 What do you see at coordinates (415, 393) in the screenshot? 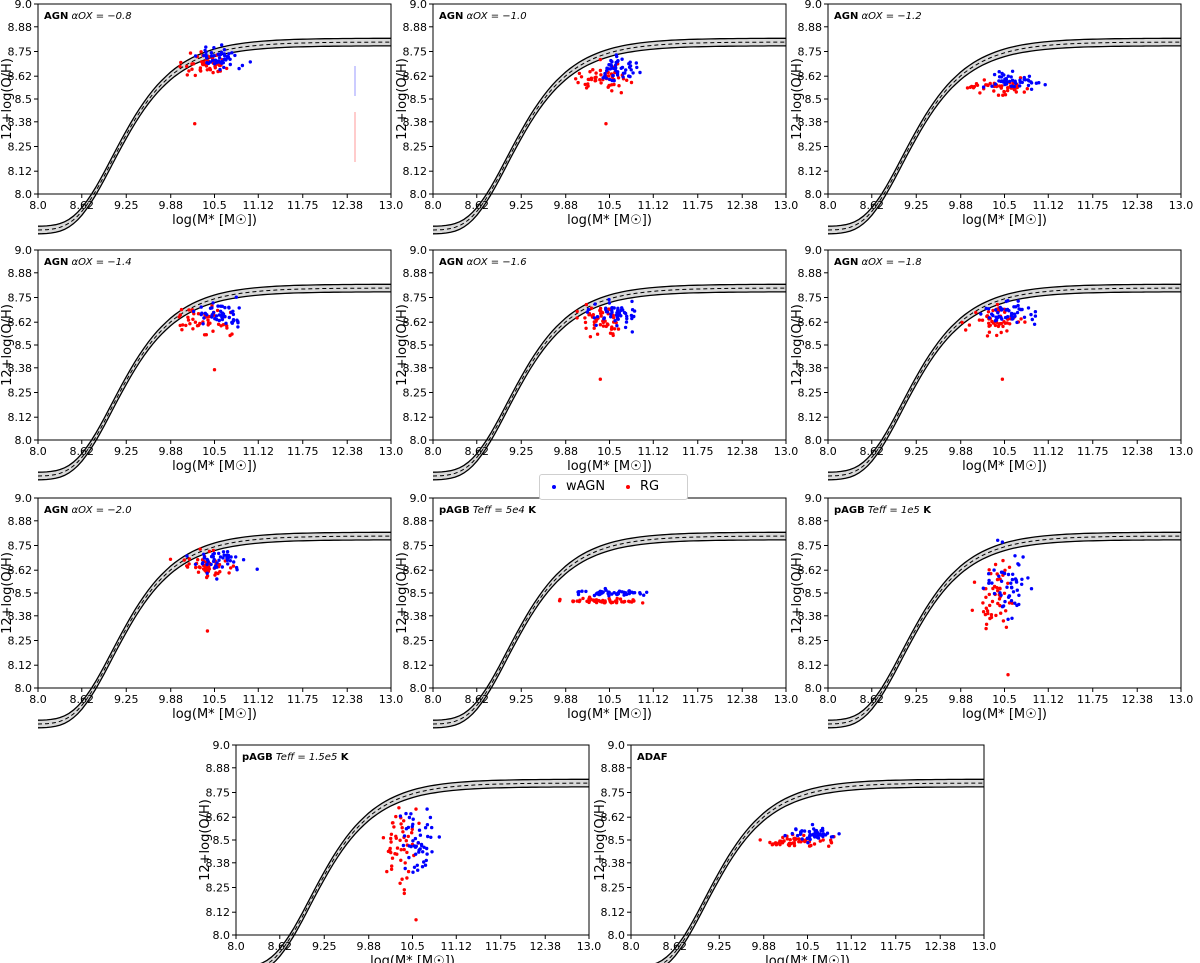
I see `y-tick-label: 8.25` at bounding box center [415, 393].